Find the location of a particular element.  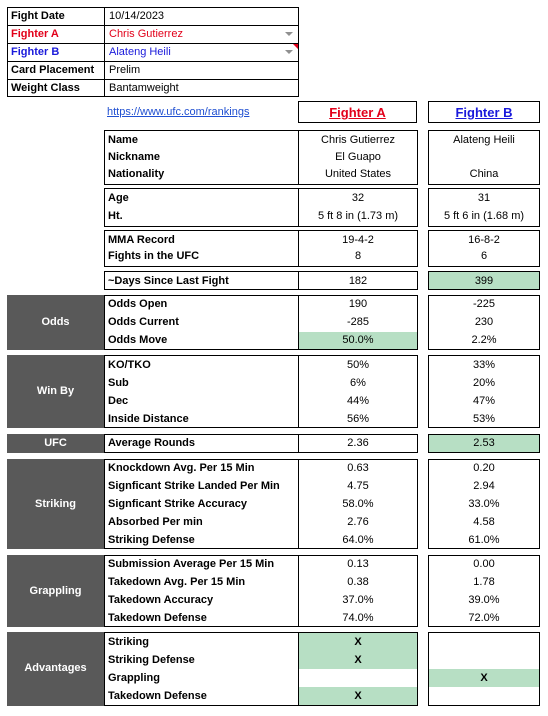

odds-open-value-b: -225 is located at coordinates (484, 304).